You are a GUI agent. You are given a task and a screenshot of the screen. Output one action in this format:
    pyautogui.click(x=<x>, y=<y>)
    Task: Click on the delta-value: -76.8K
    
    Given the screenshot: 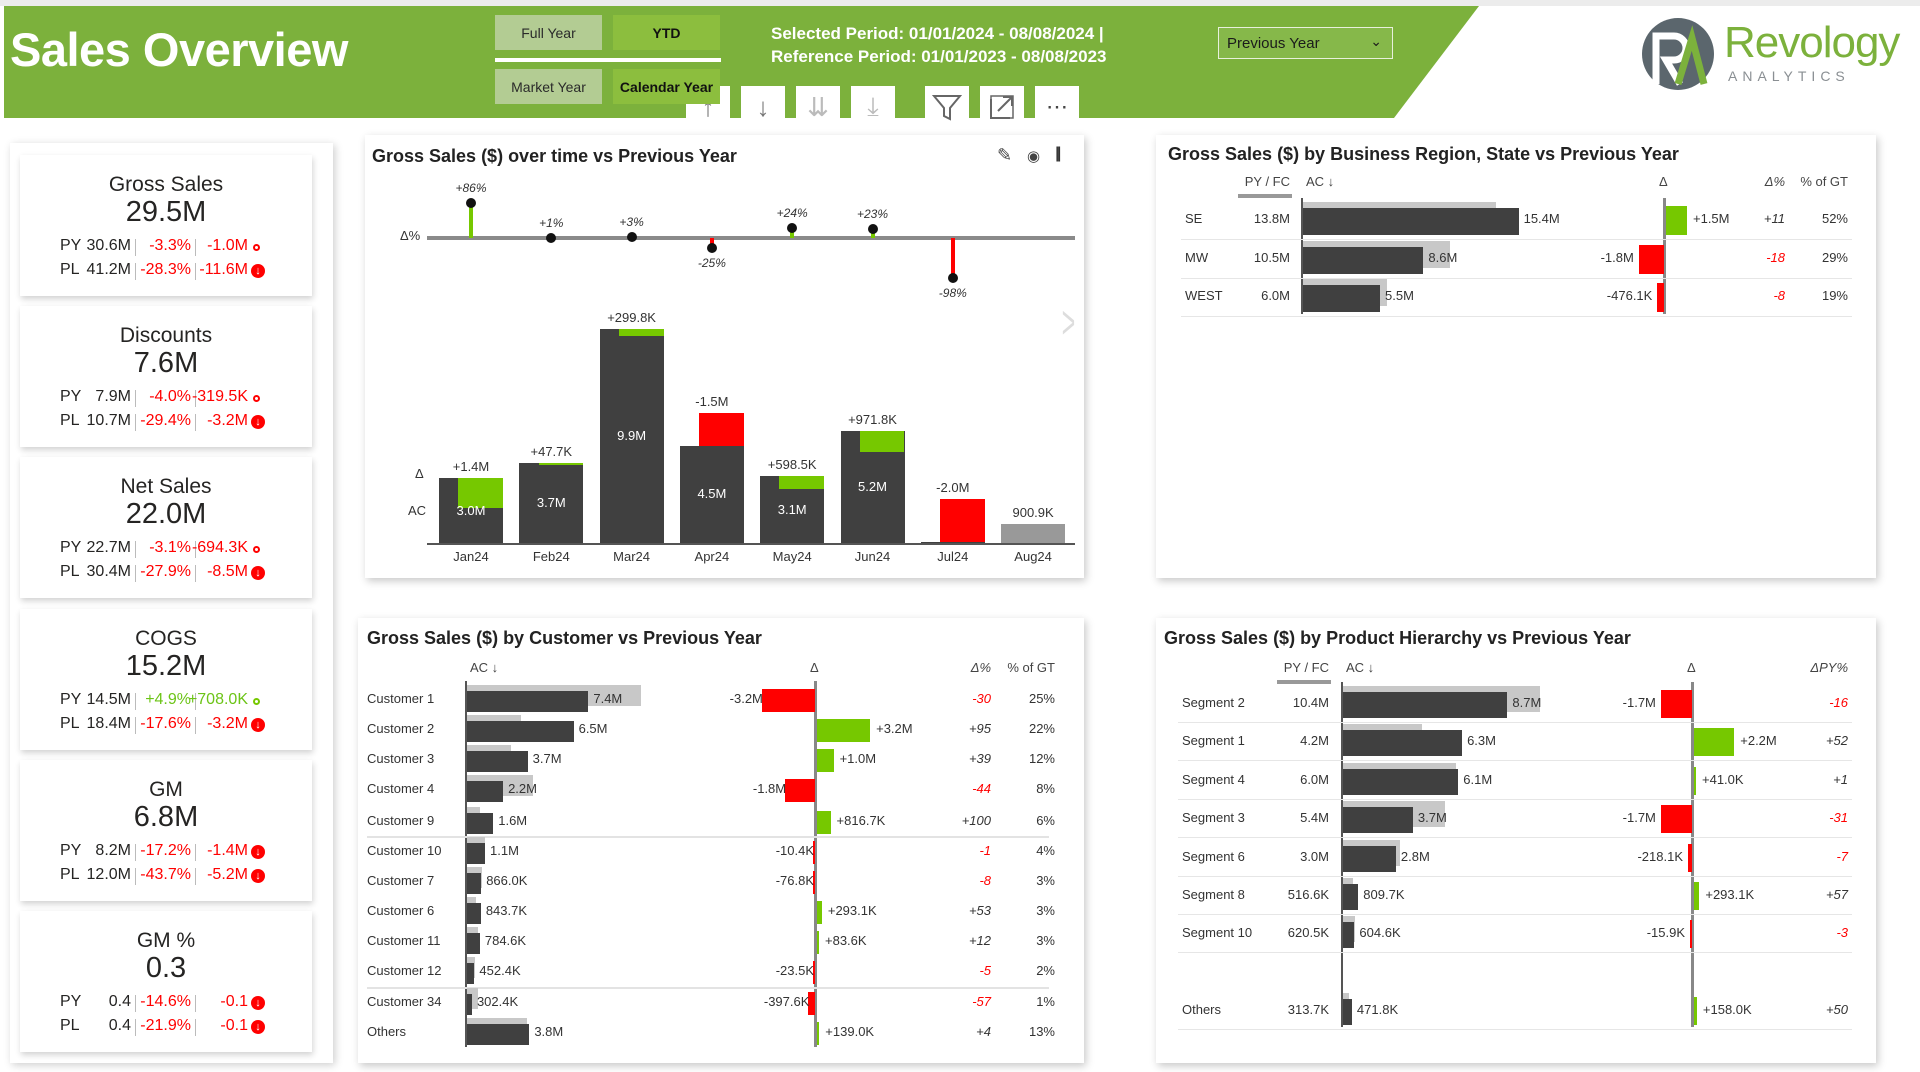 What is the action you would take?
    pyautogui.click(x=794, y=880)
    